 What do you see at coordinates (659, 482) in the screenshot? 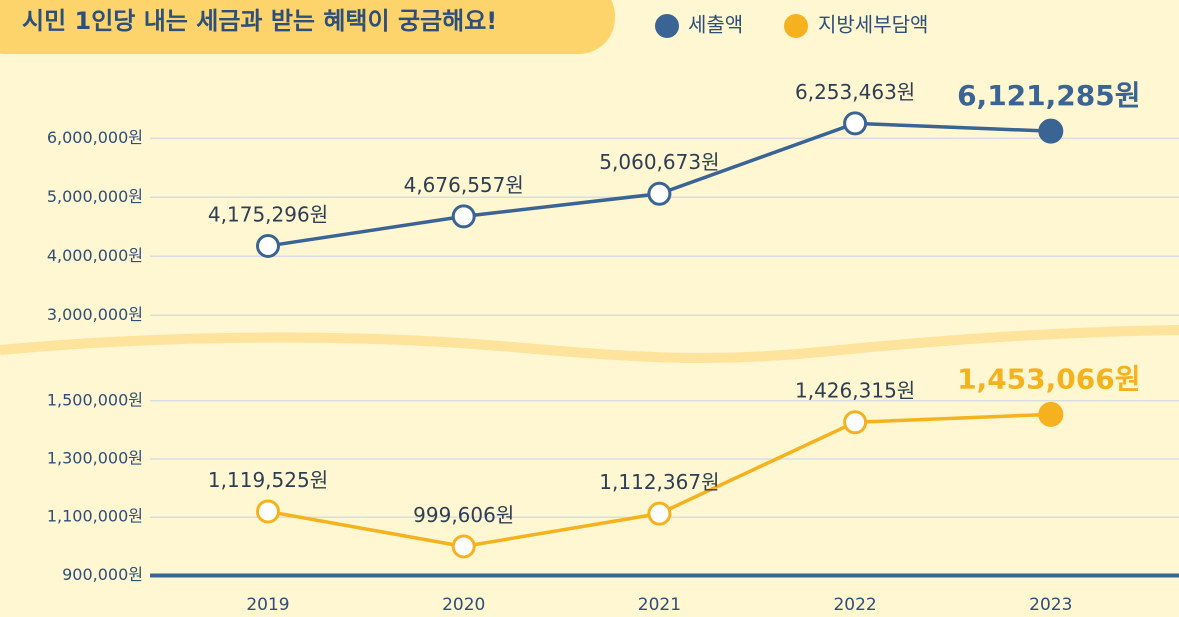
I see `data-label: 1,112,367원` at bounding box center [659, 482].